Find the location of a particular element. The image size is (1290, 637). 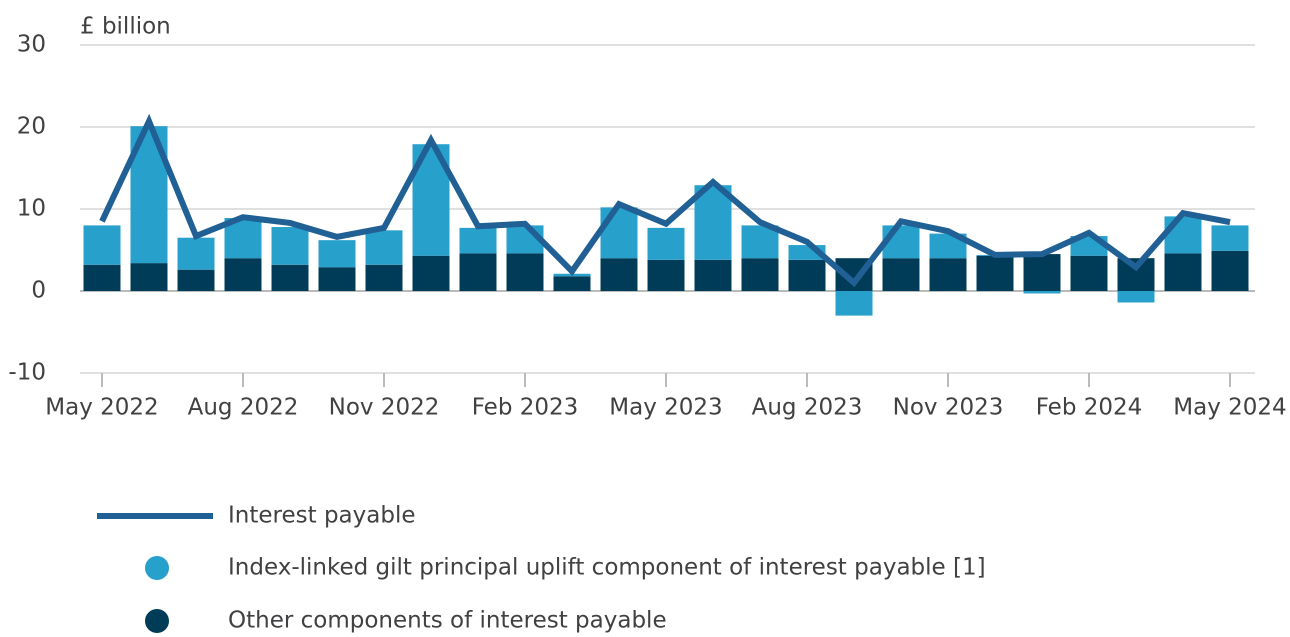

x-tick-label: Aug 2023 is located at coordinates (807, 408).